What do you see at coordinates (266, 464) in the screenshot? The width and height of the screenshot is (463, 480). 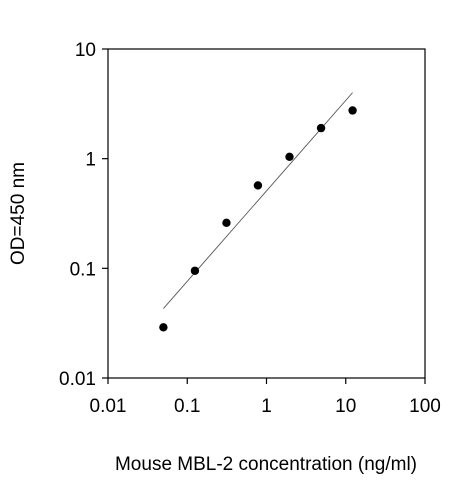 I see `x-axis-label: Mouse MBL-2 concentration (ng/ml)` at bounding box center [266, 464].